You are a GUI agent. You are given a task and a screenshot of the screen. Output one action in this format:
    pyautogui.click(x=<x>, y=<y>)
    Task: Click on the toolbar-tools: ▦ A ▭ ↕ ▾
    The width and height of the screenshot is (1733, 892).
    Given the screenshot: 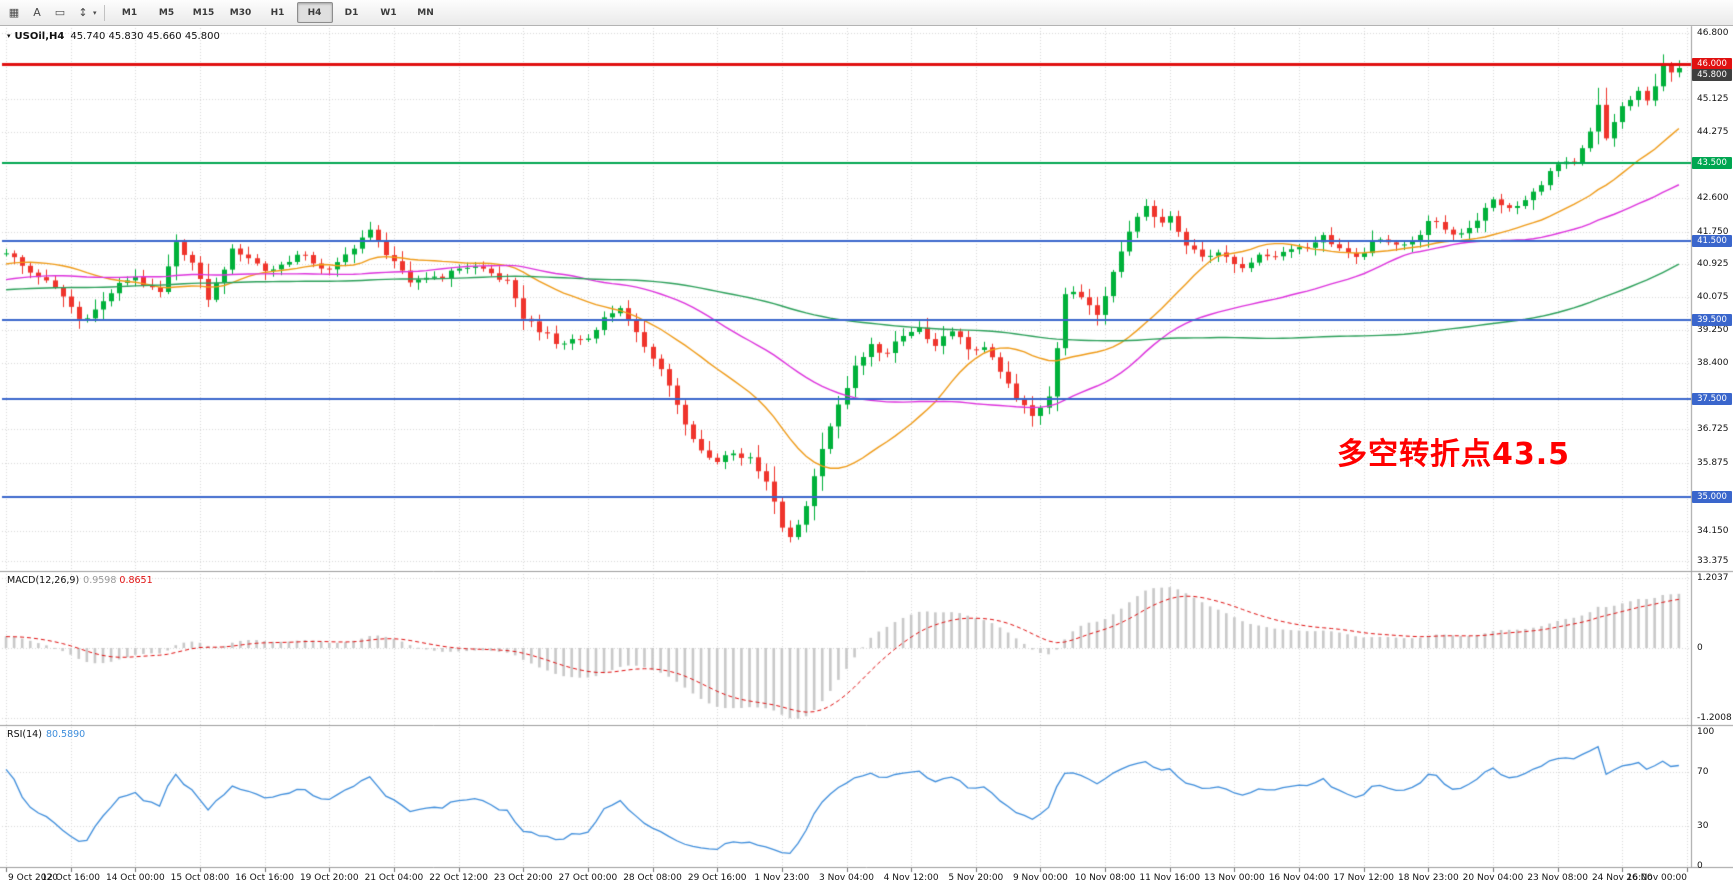 What is the action you would take?
    pyautogui.click(x=50, y=13)
    